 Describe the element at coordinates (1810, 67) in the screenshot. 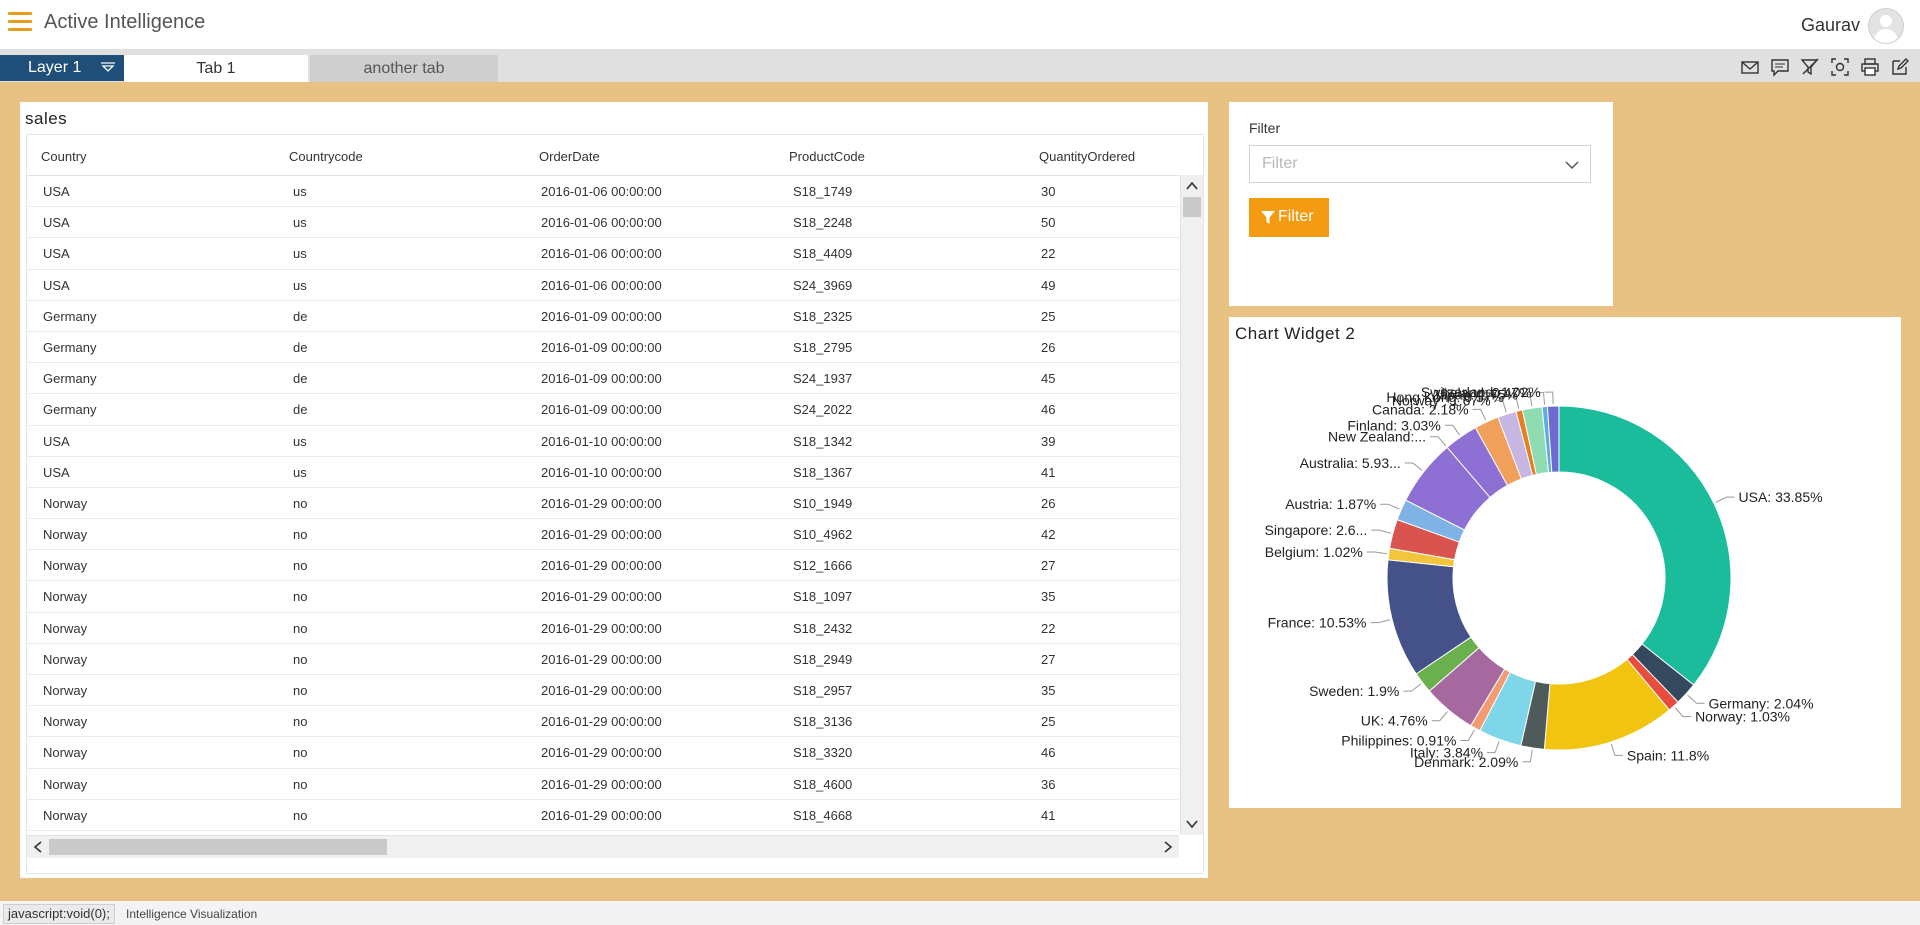

I see `clear-filter-icon` at that location.